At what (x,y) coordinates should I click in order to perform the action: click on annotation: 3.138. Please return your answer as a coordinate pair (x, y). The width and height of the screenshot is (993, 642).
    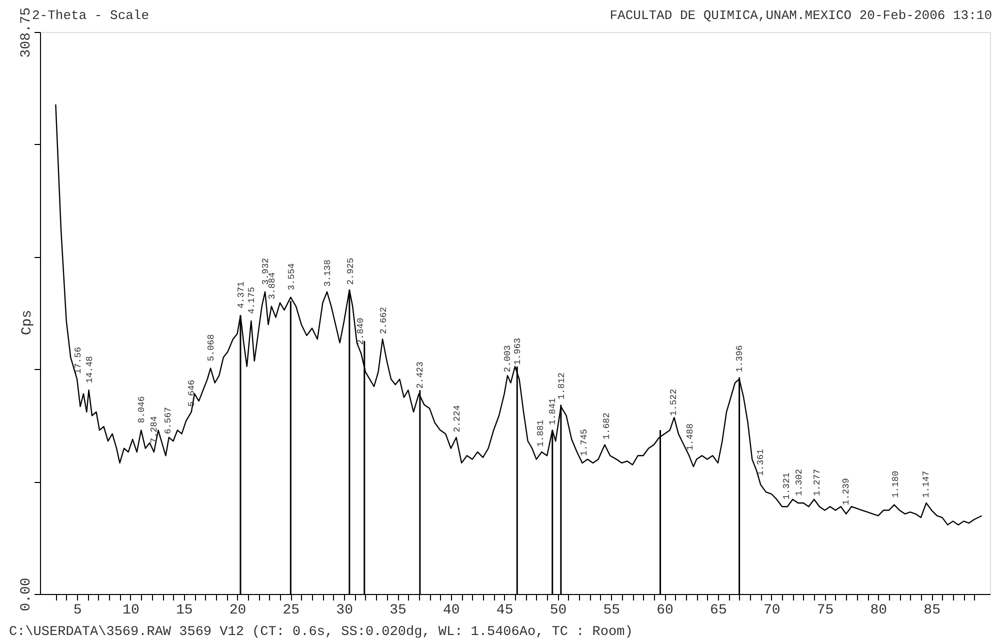
    Looking at the image, I should click on (328, 273).